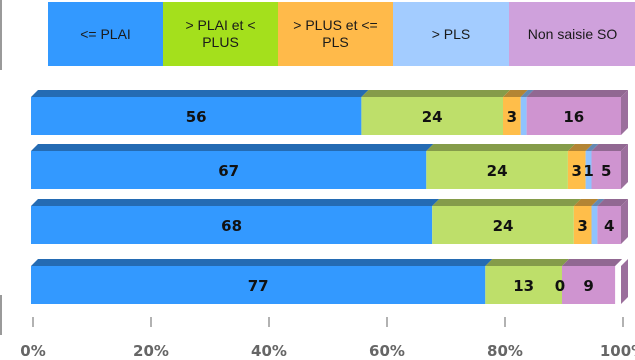  I want to click on data-label: 0, so click(560, 286).